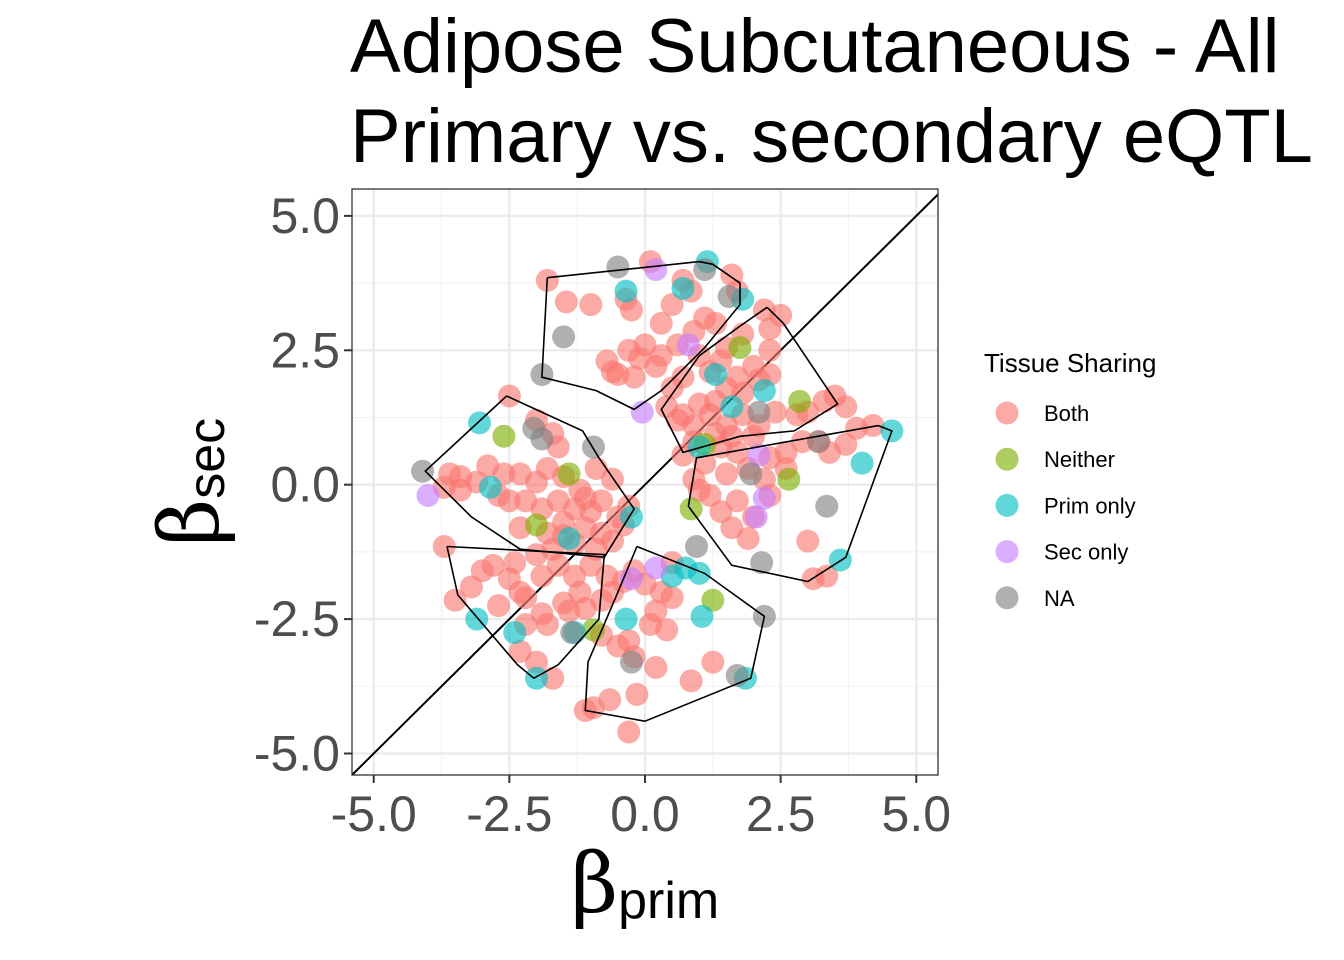 The height and width of the screenshot is (960, 1344). What do you see at coordinates (305, 485) in the screenshot?
I see `y-tick-label: 0.0` at bounding box center [305, 485].